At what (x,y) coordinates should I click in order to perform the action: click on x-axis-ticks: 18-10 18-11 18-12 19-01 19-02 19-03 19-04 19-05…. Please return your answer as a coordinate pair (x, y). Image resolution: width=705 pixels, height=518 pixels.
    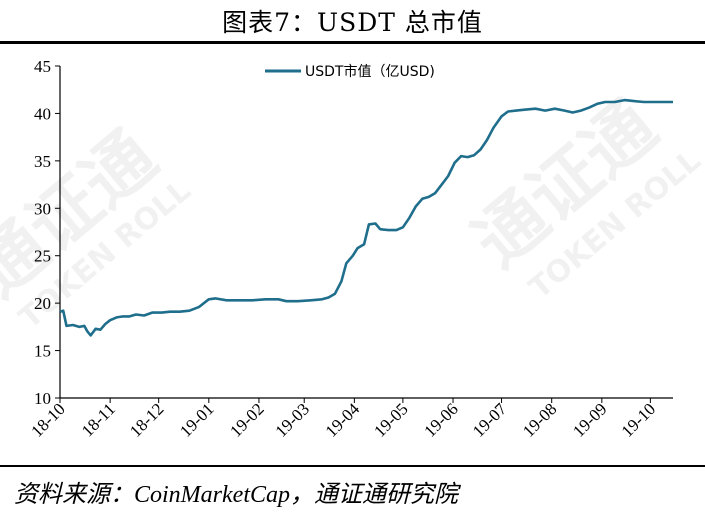
    Looking at the image, I should click on (343, 419).